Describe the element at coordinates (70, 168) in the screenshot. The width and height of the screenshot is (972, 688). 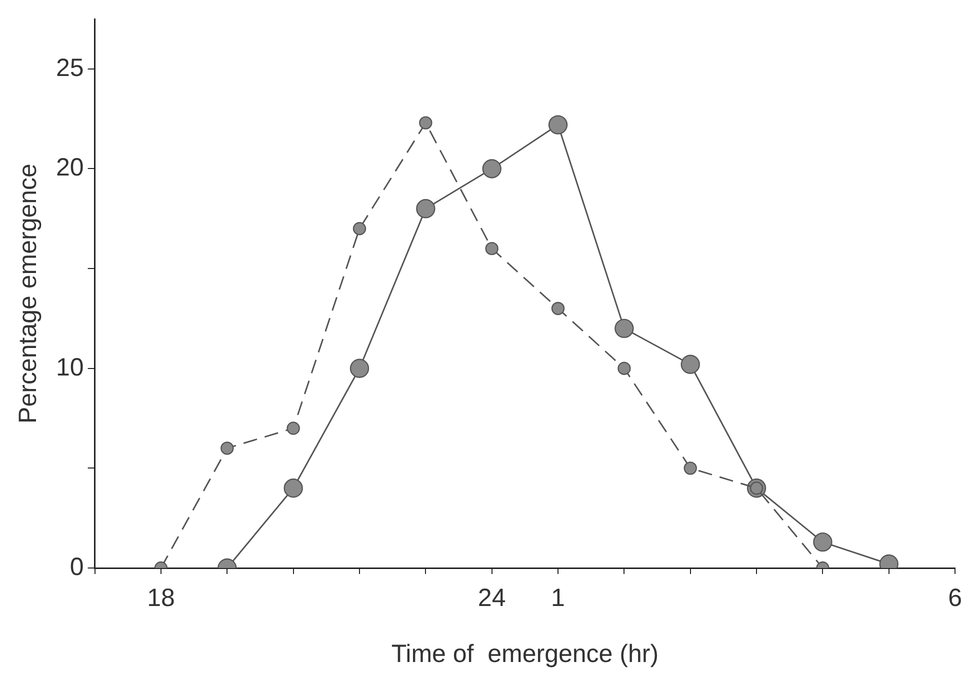
I see `y-tick-label: 20` at that location.